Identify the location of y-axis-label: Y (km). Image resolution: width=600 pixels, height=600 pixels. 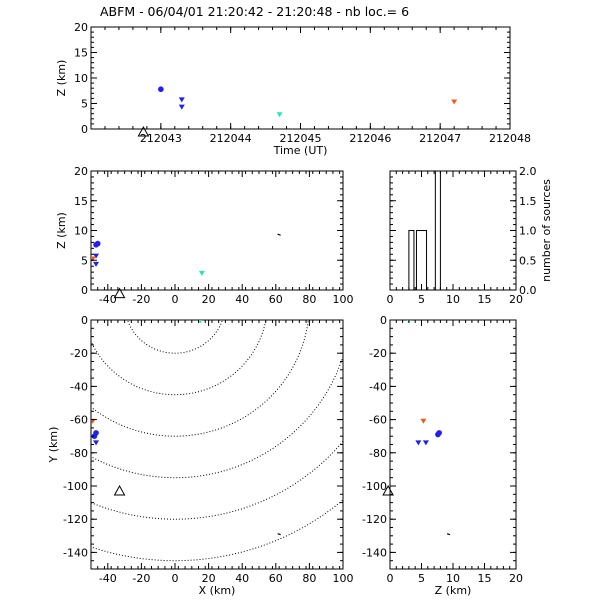
(53, 445).